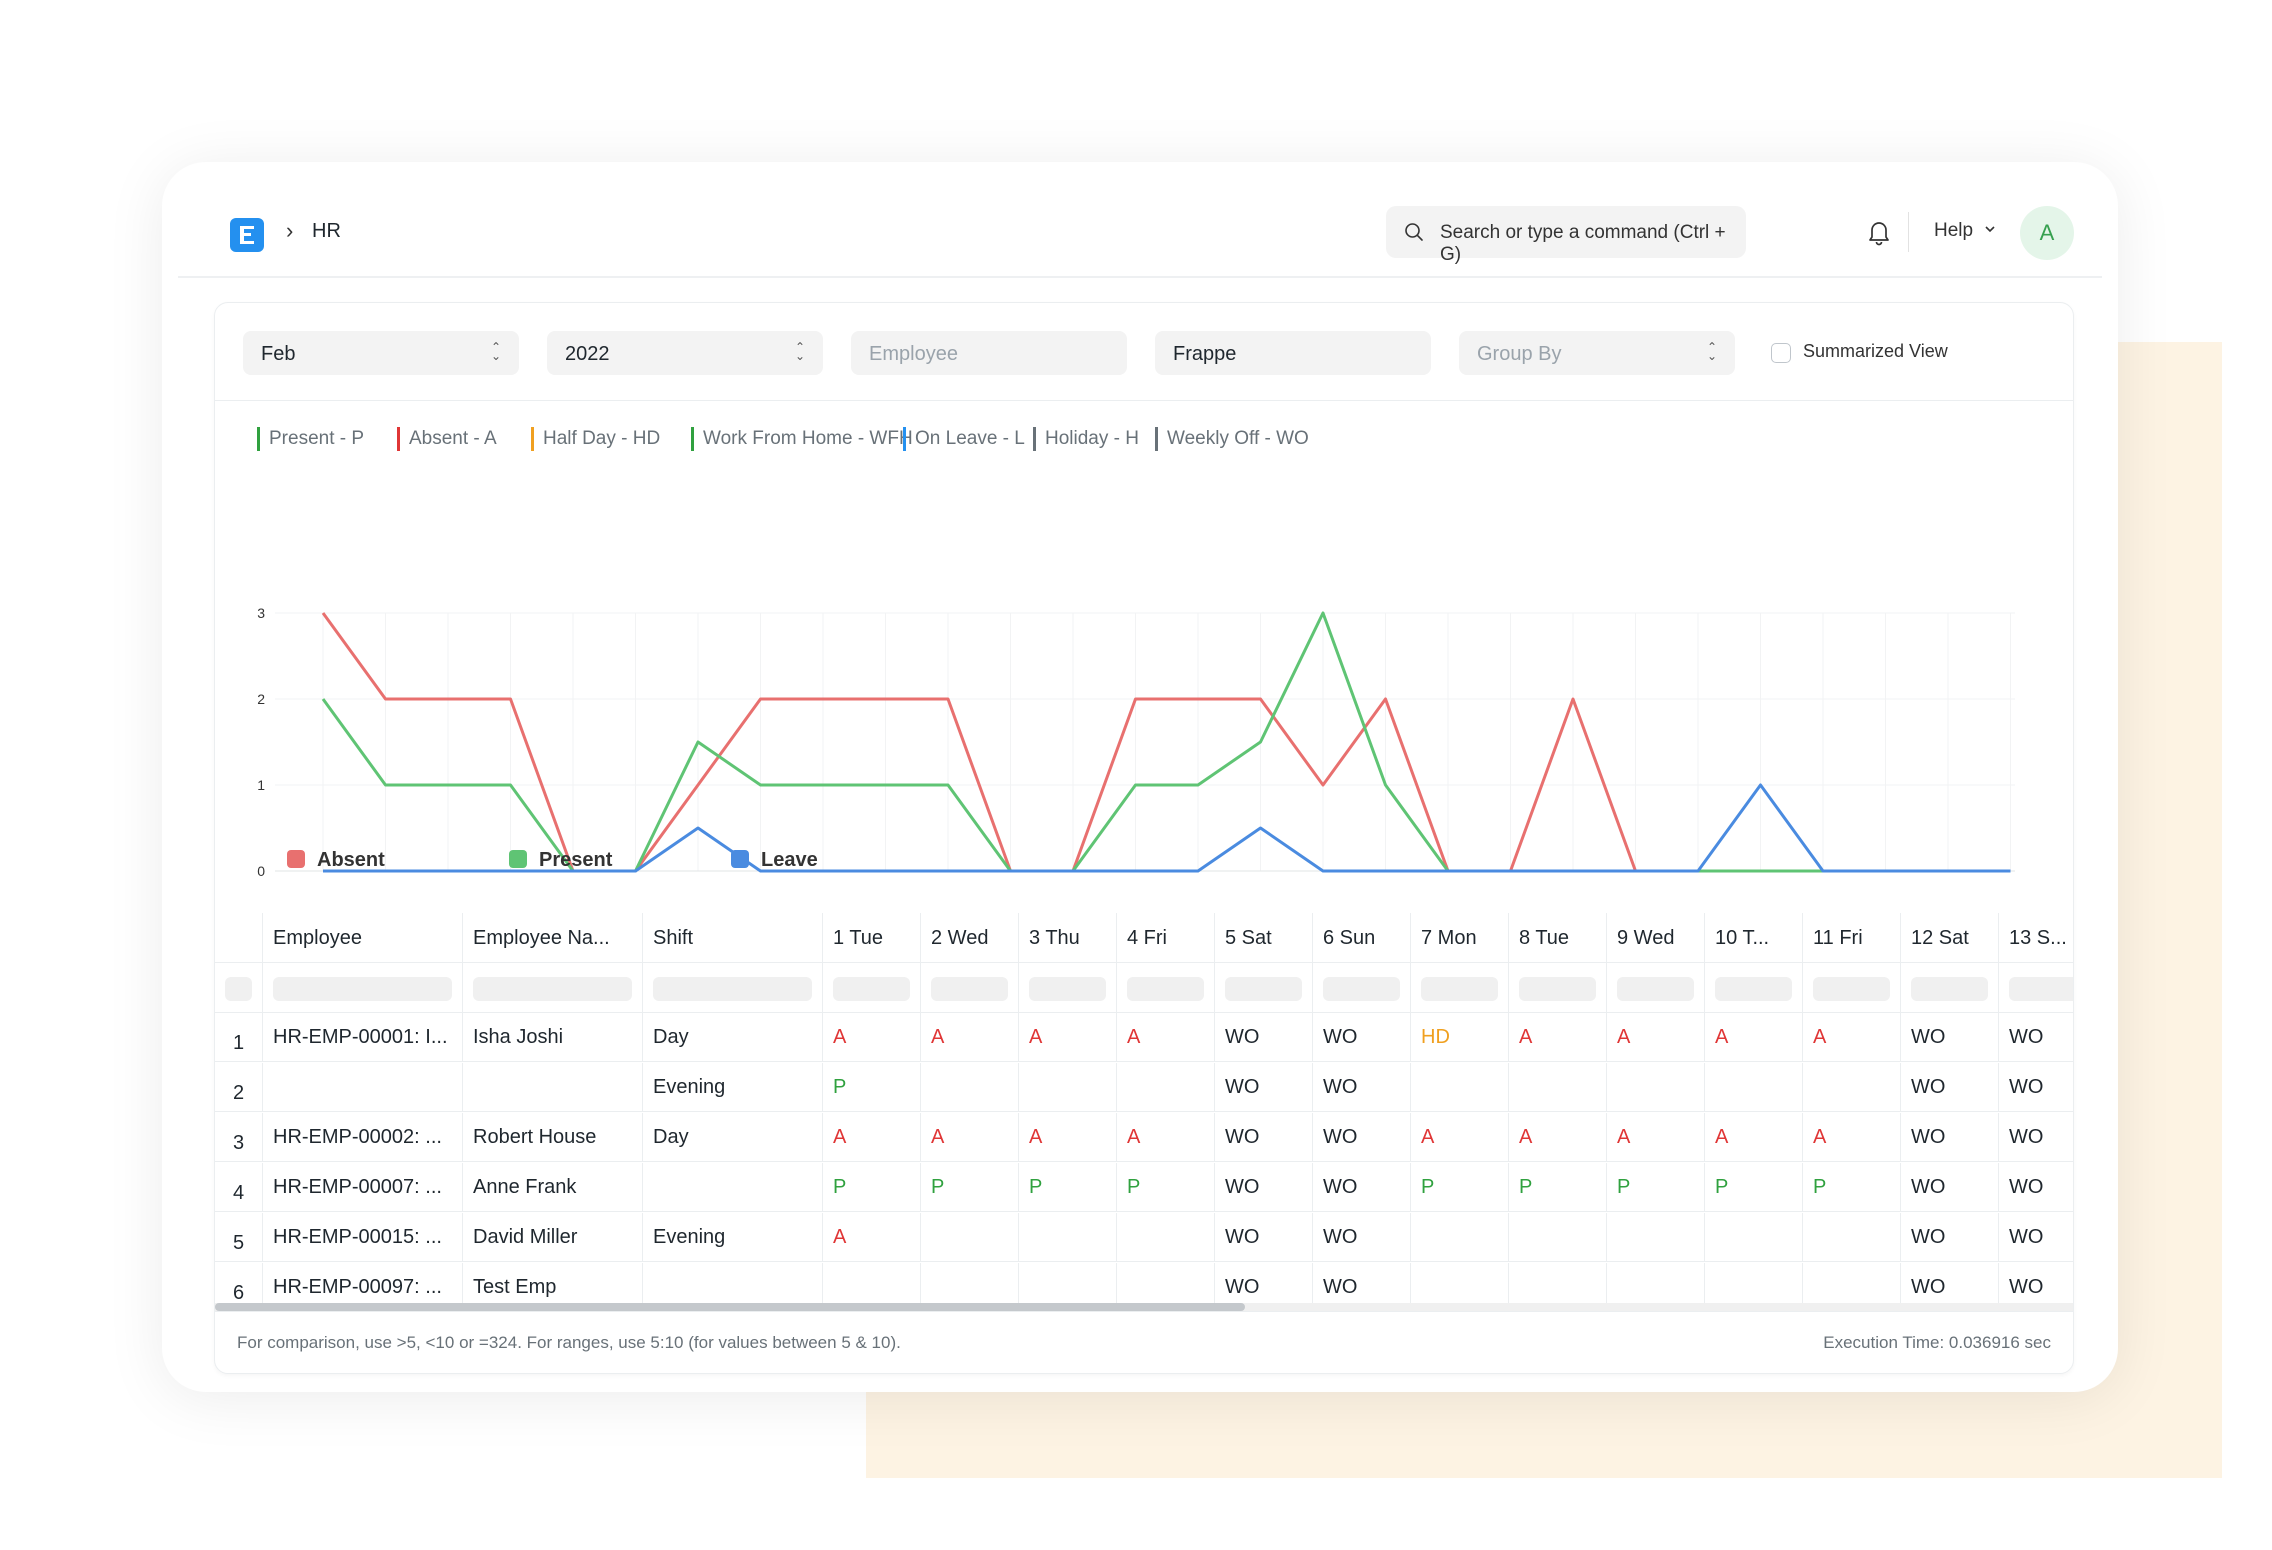 The image size is (2272, 1550). What do you see at coordinates (1460, 1037) in the screenshot?
I see `attendance-cell: HD` at bounding box center [1460, 1037].